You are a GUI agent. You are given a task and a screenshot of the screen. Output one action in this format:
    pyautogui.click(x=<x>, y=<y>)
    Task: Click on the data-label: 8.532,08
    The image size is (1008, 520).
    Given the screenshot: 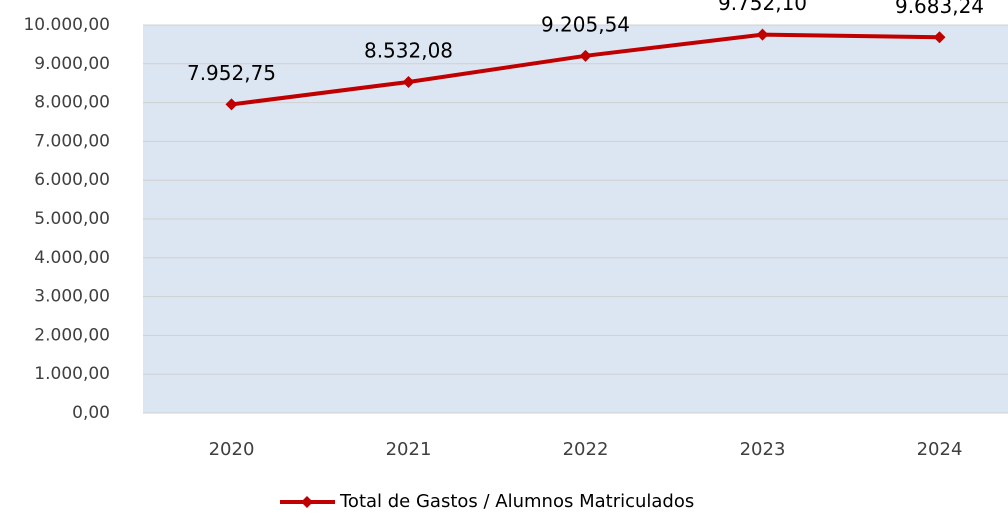 What is the action you would take?
    pyautogui.click(x=408, y=50)
    